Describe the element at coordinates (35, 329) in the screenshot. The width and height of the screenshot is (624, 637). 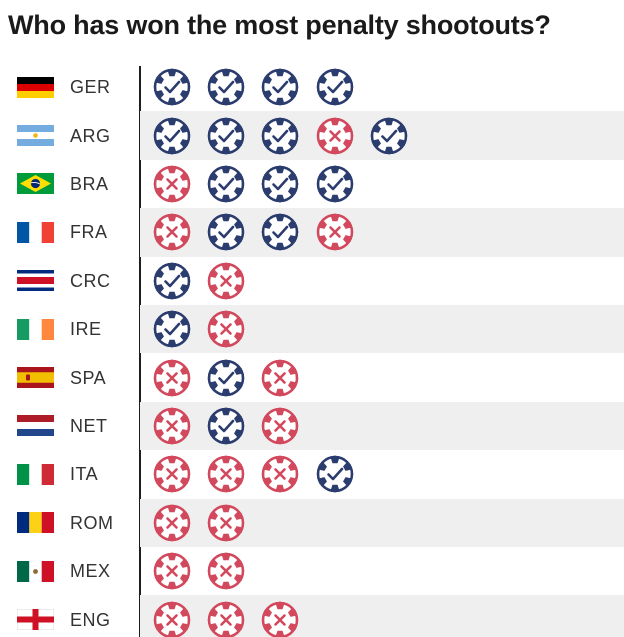
I see `ireland-flag-icon` at that location.